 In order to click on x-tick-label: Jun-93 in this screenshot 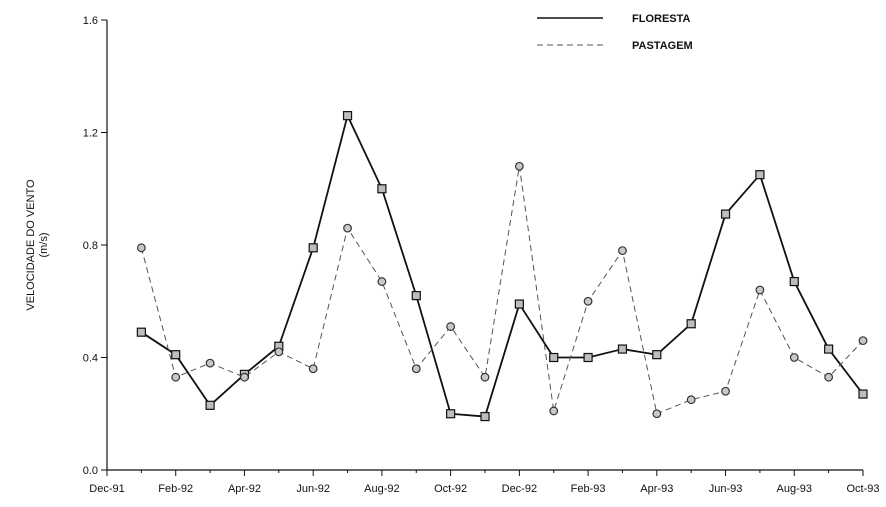, I will do `click(726, 489)`.